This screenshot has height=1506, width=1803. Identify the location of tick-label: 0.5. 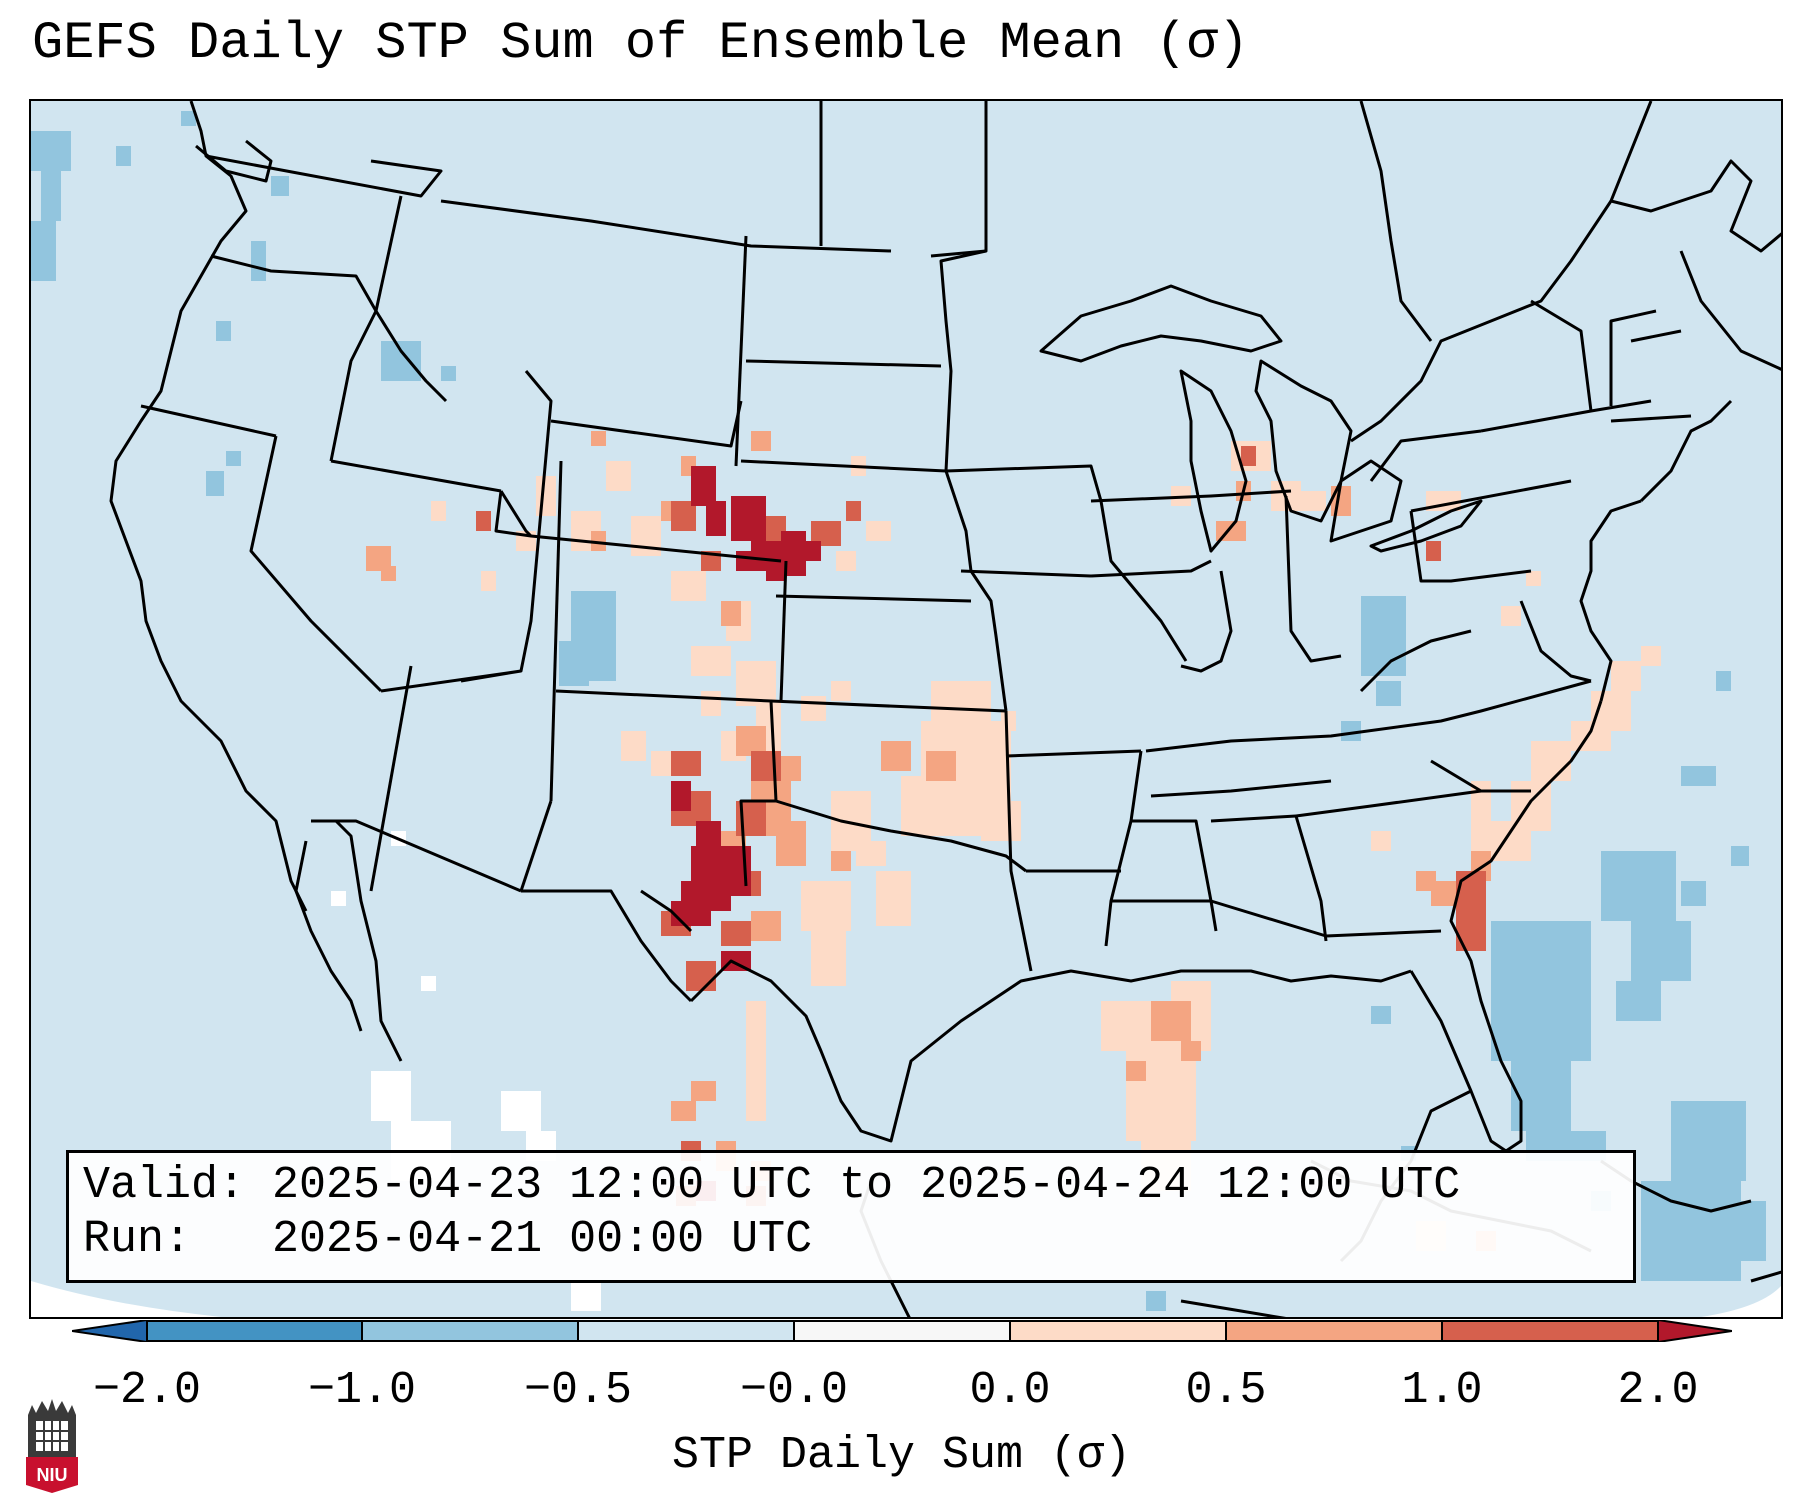
(1226, 1390).